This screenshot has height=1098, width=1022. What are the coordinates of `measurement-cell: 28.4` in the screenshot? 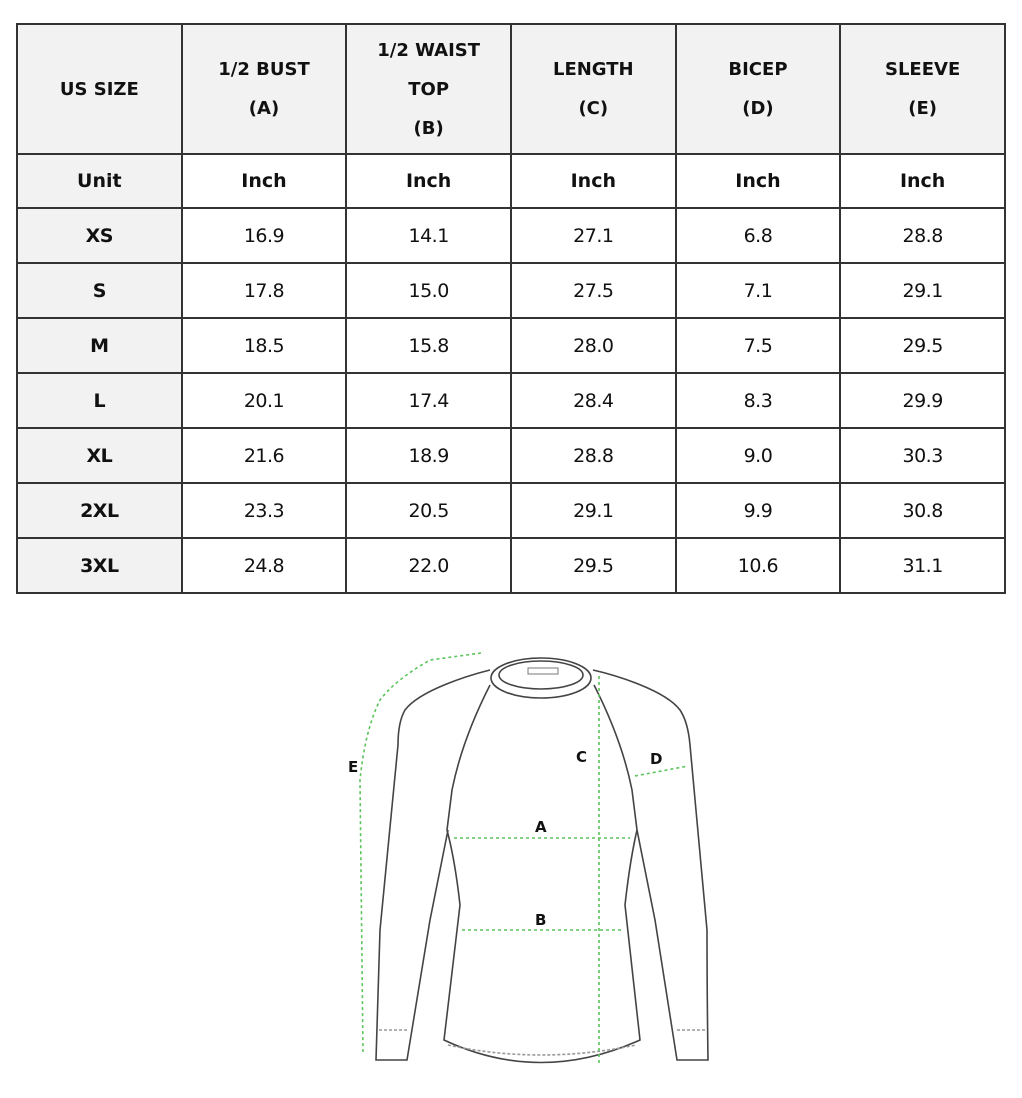 It's located at (593, 400).